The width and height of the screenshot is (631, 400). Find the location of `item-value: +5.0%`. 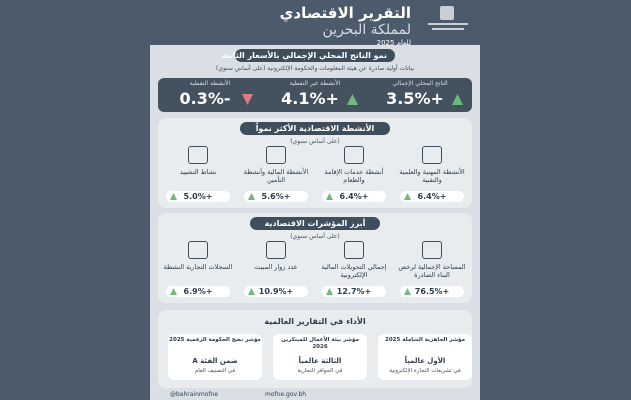

item-value: +5.0% is located at coordinates (198, 196).